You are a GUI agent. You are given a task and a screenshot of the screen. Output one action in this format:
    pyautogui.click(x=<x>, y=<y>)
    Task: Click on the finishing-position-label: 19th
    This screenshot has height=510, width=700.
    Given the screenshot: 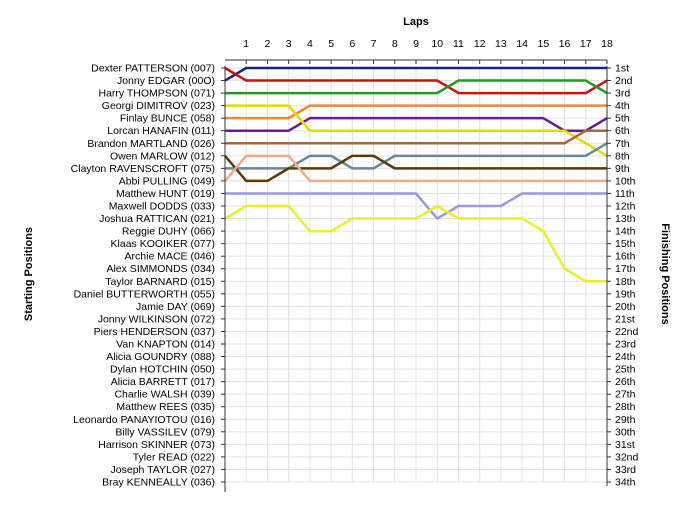 What is the action you would take?
    pyautogui.click(x=625, y=294)
    